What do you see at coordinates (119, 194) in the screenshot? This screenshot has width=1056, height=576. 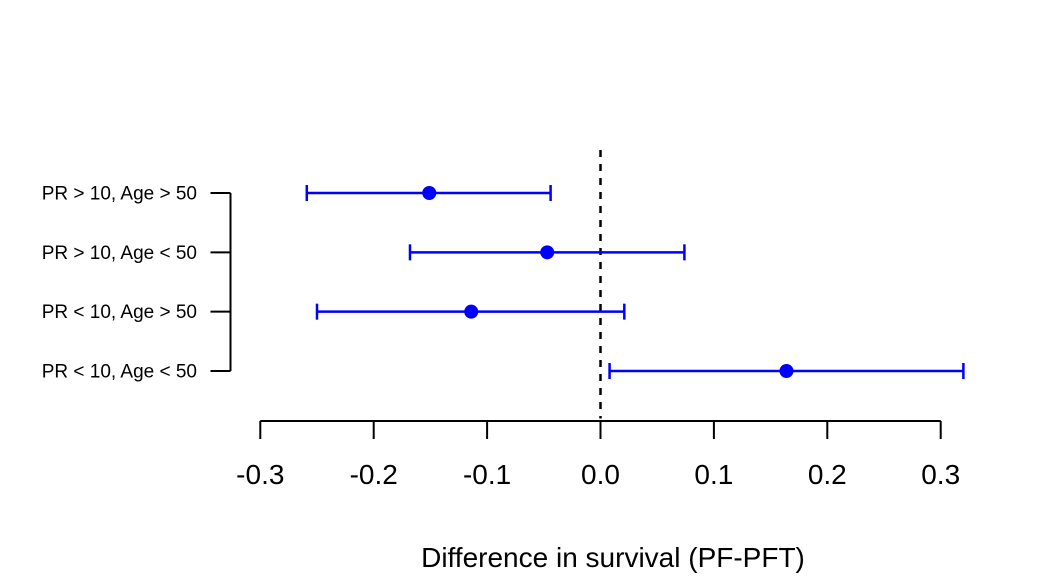 I see `category-label: PR > 10, Age > 50` at bounding box center [119, 194].